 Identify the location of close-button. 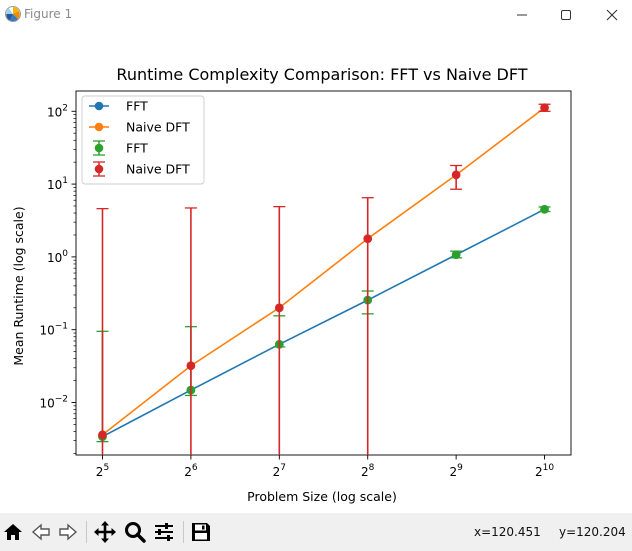
(610, 15).